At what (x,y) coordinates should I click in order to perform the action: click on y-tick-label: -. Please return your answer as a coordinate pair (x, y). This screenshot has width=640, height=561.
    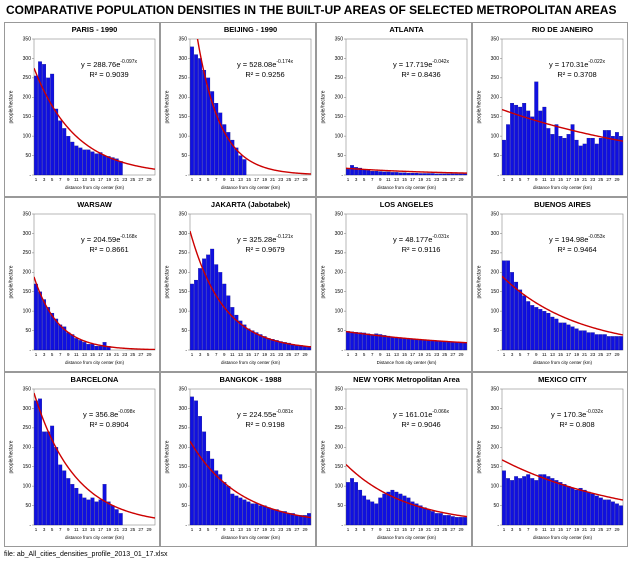
    Looking at the image, I should click on (30, 525).